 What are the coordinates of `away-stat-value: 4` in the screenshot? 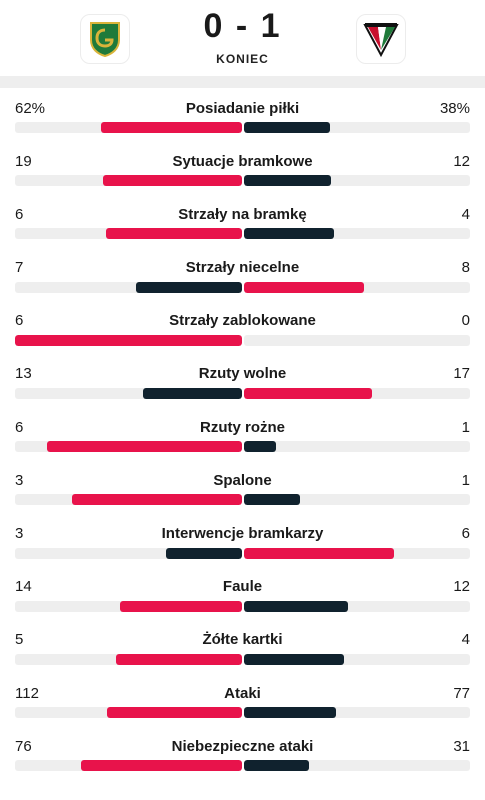 It's located at (465, 640).